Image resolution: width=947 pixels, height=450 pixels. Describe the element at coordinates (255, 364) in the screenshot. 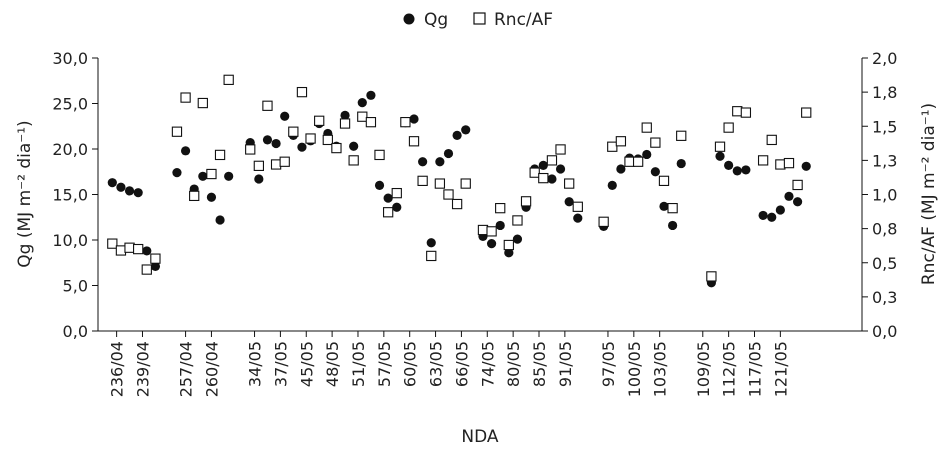

I see `x-tick-label: 34/05` at that location.